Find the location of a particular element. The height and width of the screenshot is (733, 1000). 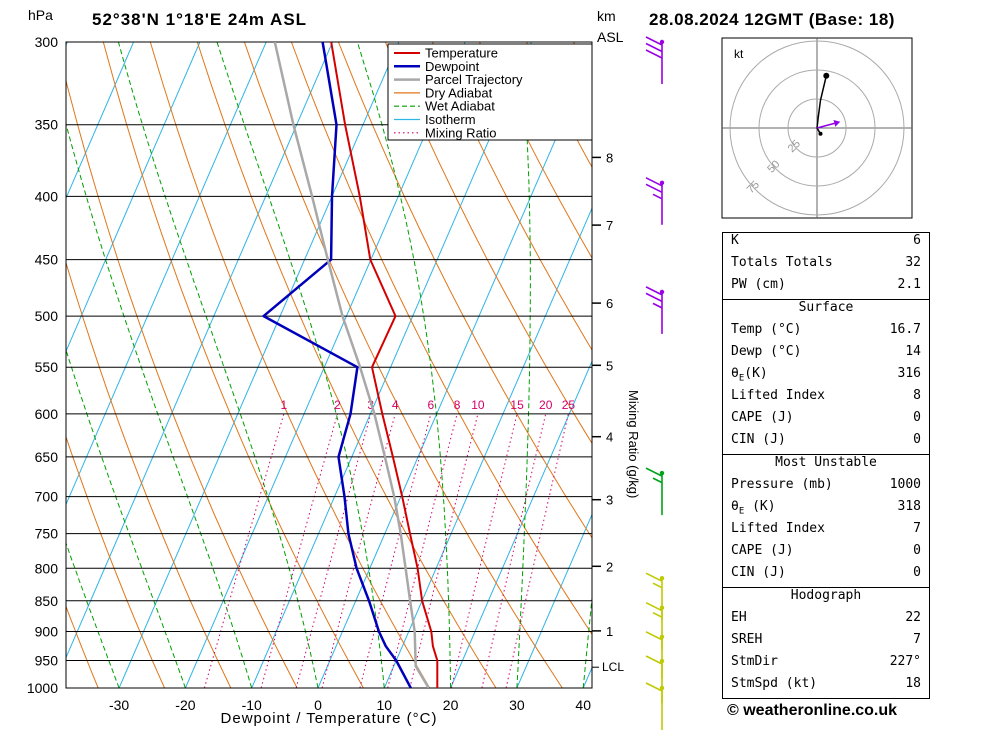

stats-row-label: CIN (J) is located at coordinates (758, 439).